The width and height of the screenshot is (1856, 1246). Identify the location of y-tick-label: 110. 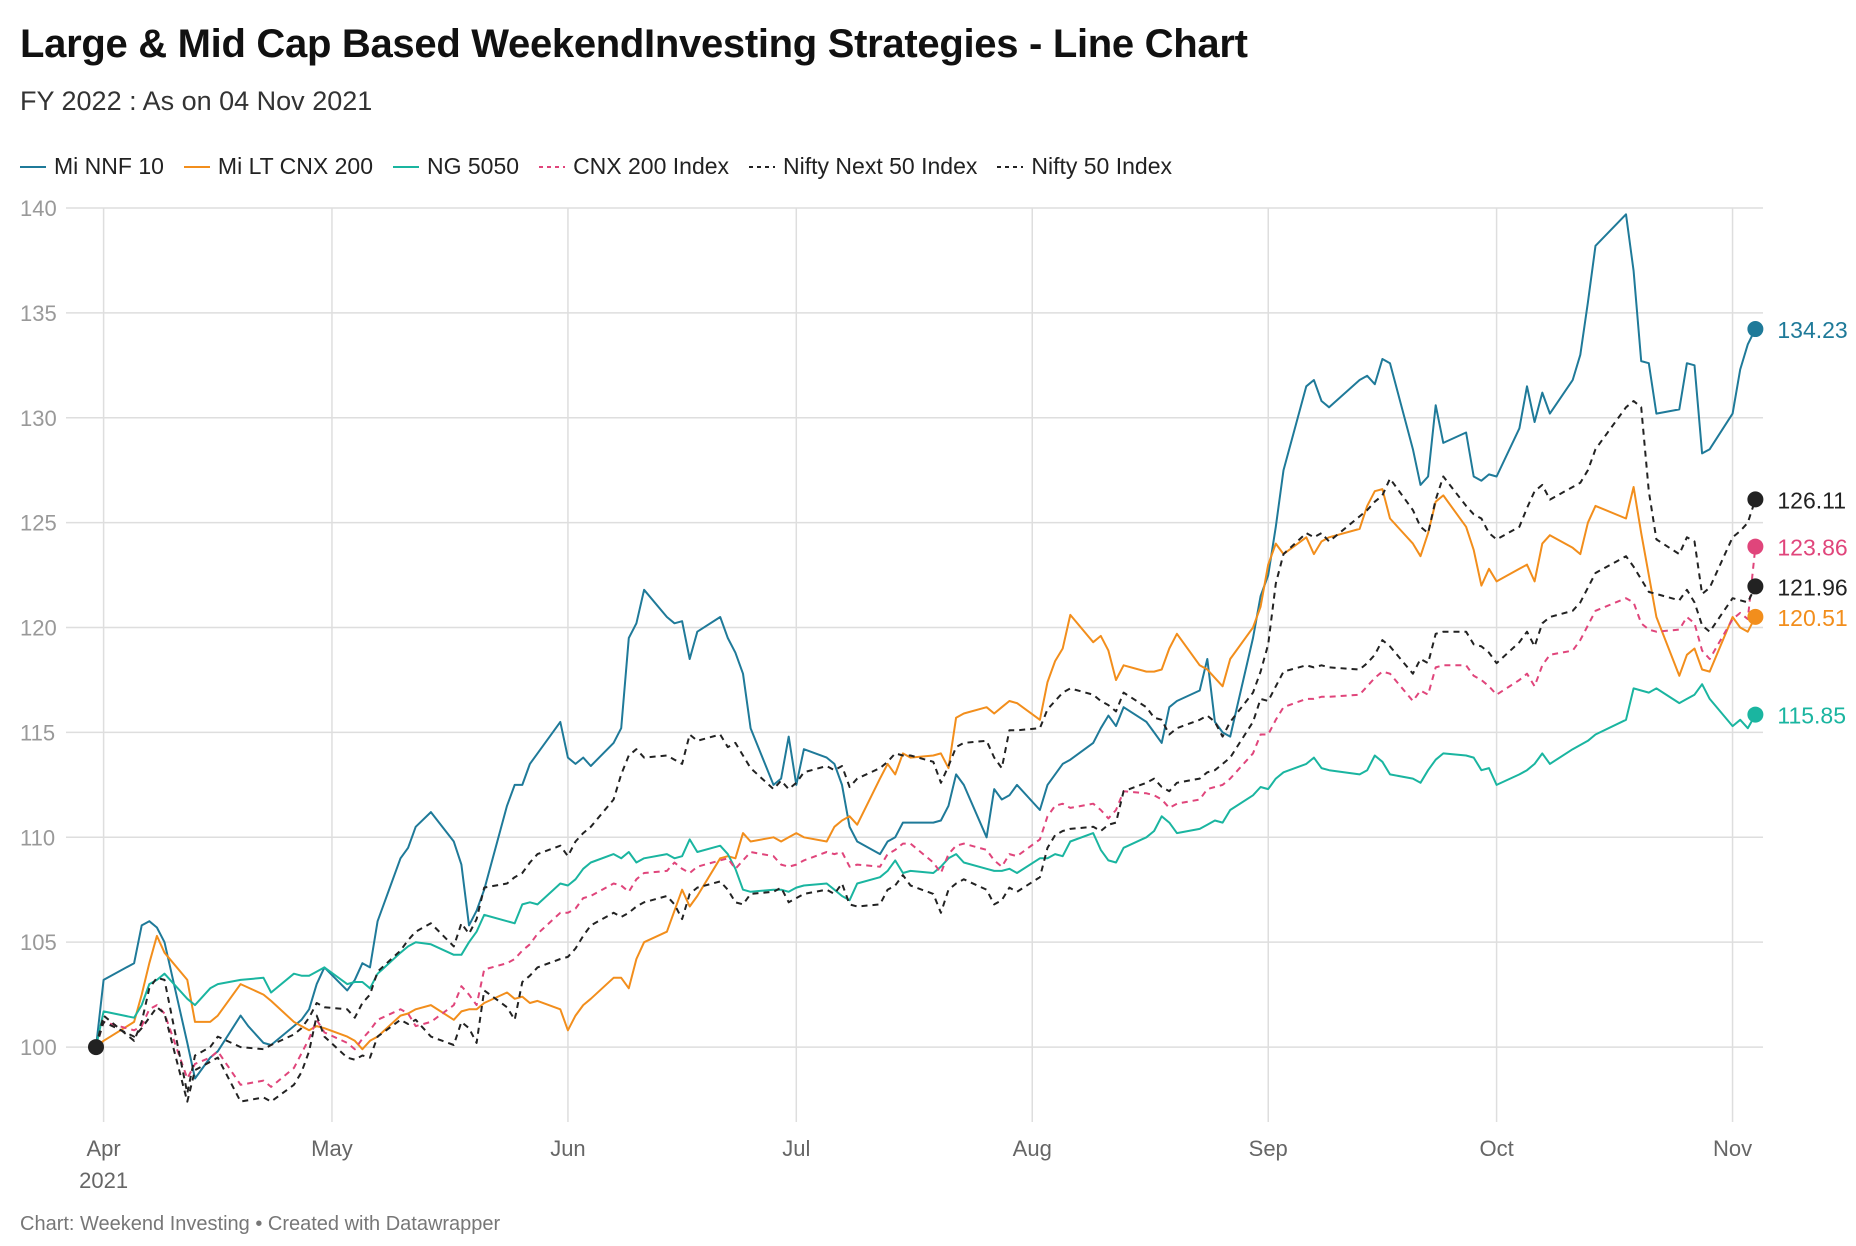
(37, 837).